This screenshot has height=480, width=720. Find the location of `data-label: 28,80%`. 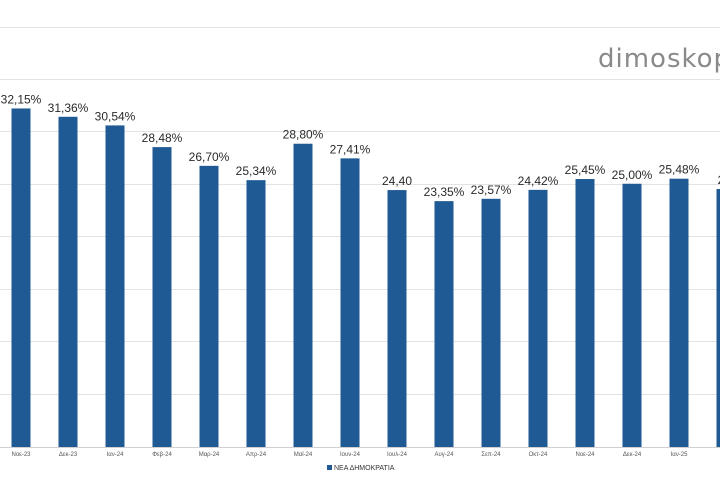

data-label: 28,80% is located at coordinates (303, 135).